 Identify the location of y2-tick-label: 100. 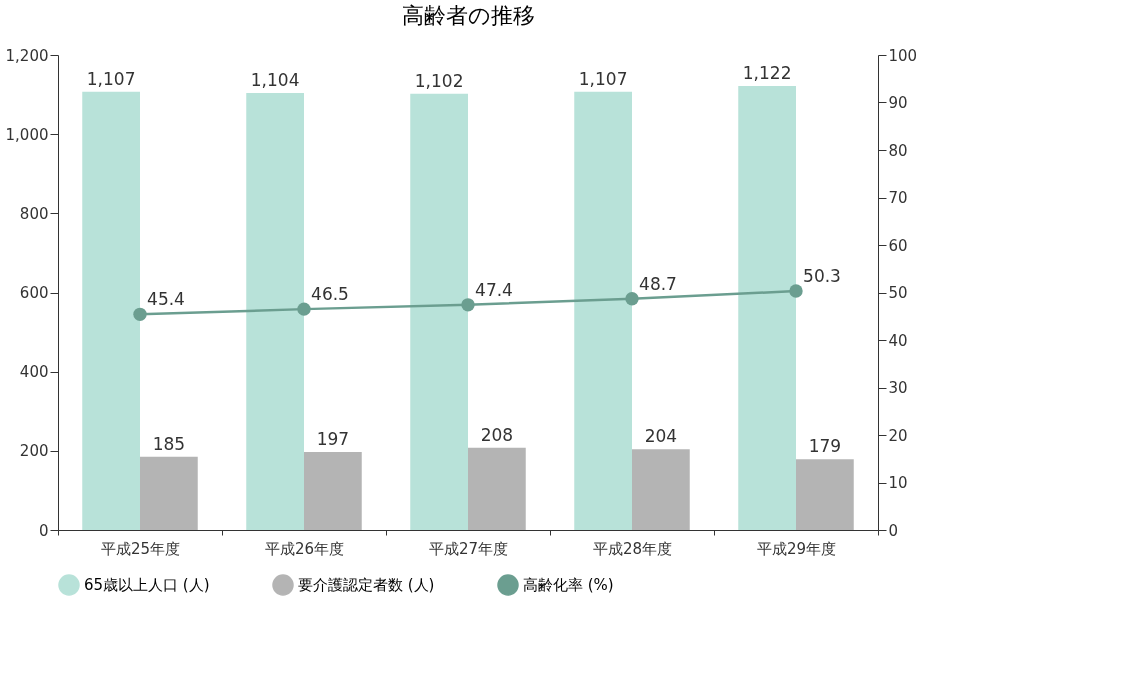
(903, 55).